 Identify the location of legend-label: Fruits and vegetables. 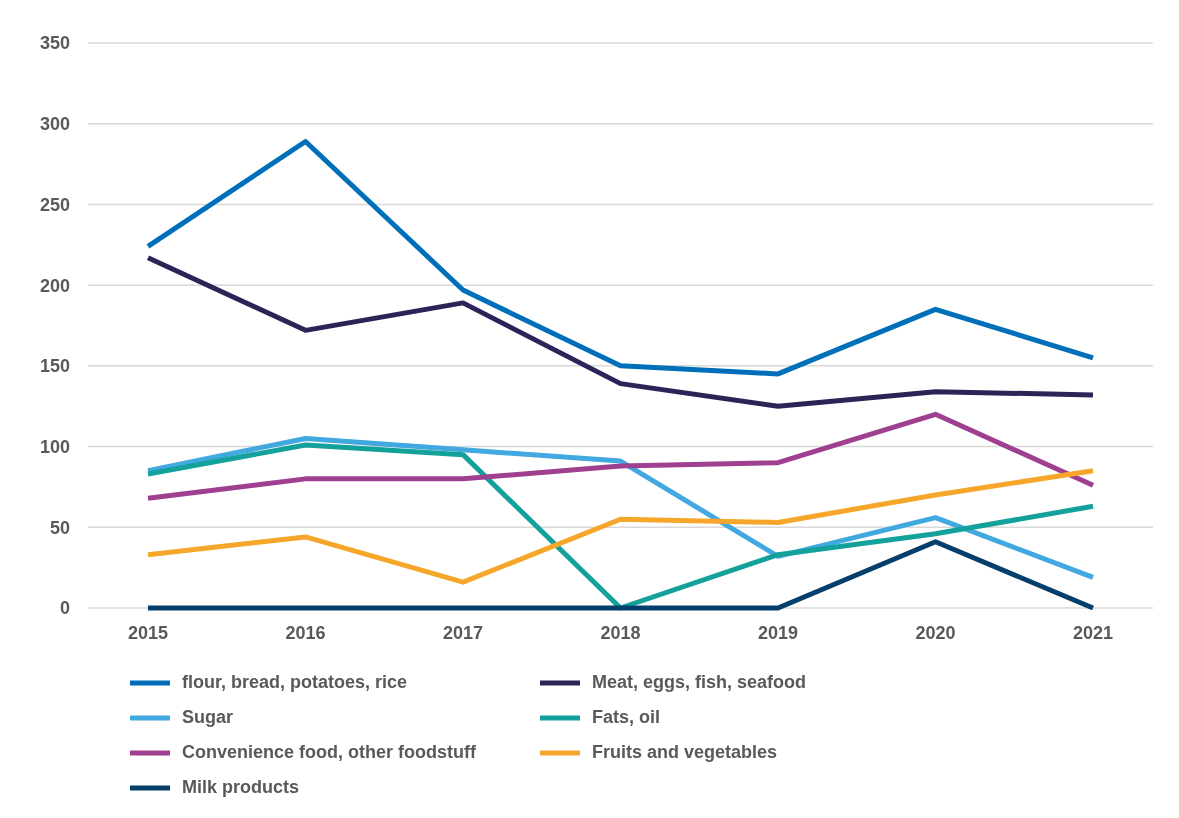
(685, 752).